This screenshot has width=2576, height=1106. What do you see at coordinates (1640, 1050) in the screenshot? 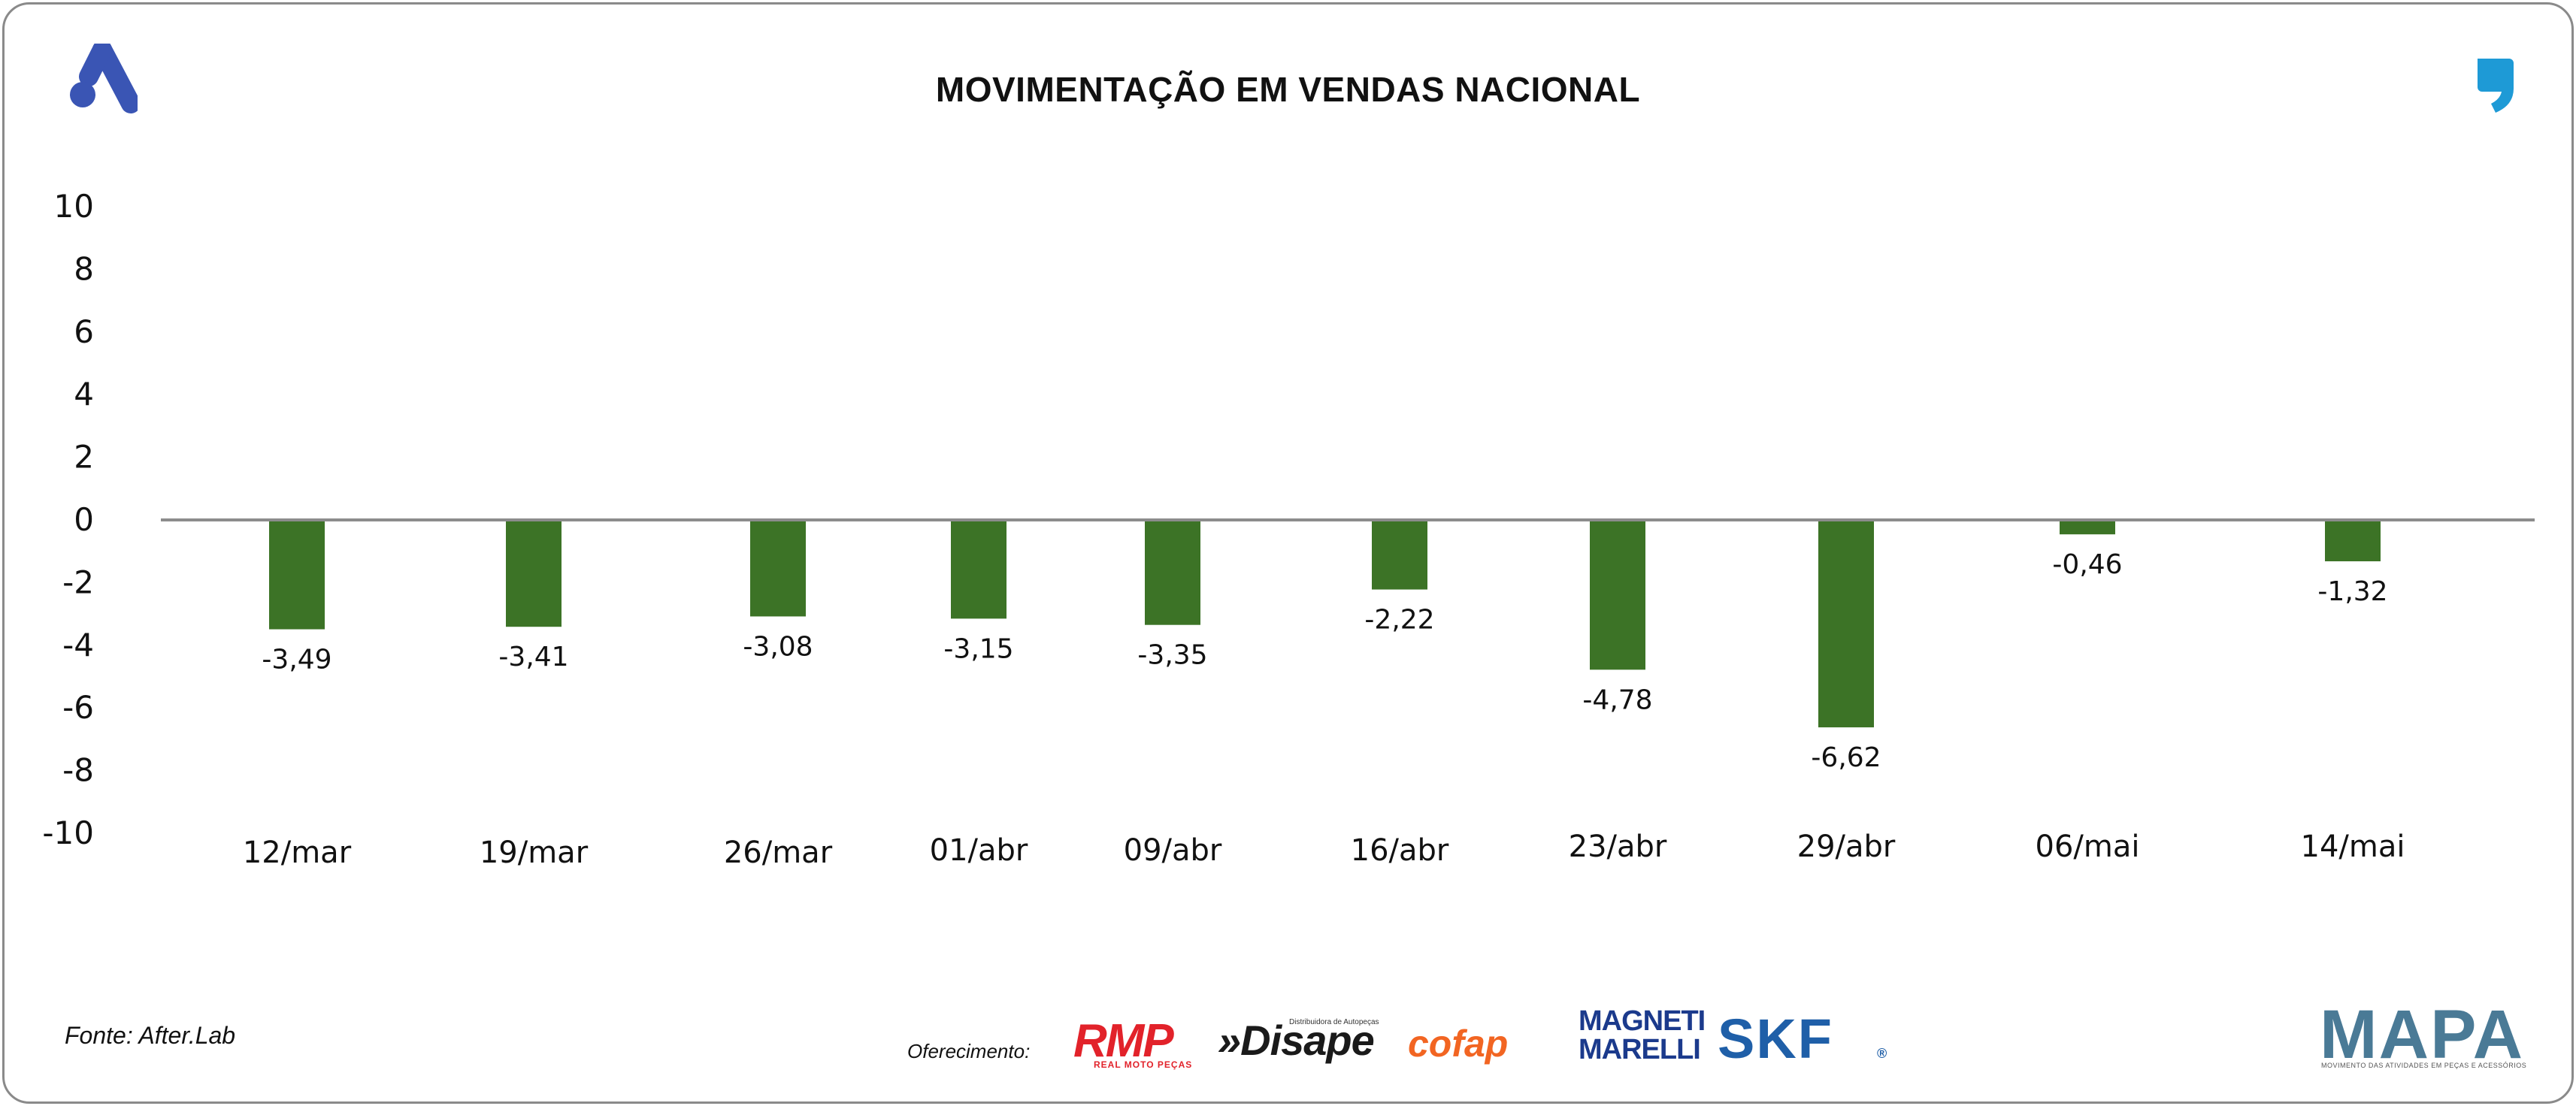
I see `magneti-logo-line2: MARELLI` at bounding box center [1640, 1050].